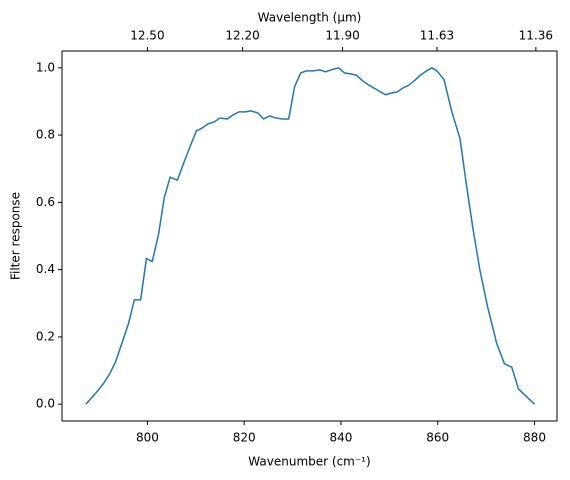 The height and width of the screenshot is (480, 570). Describe the element at coordinates (244, 438) in the screenshot. I see `x-tick-label: 820` at that location.